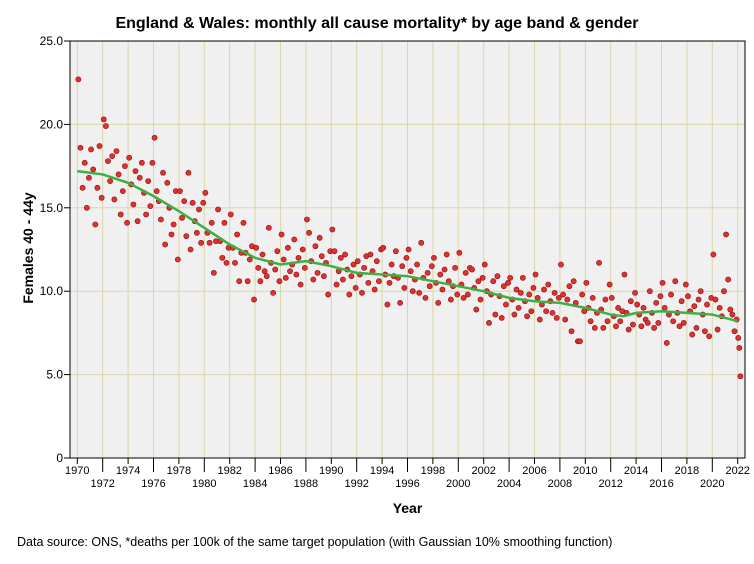 This screenshot has height=564, width=754. Describe the element at coordinates (661, 484) in the screenshot. I see `x-tick-label: 2016` at that location.